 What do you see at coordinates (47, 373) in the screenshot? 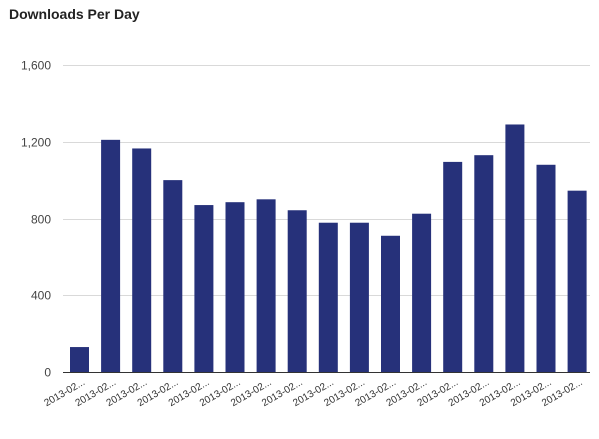
I see `y-tick-label: 0` at bounding box center [47, 373].